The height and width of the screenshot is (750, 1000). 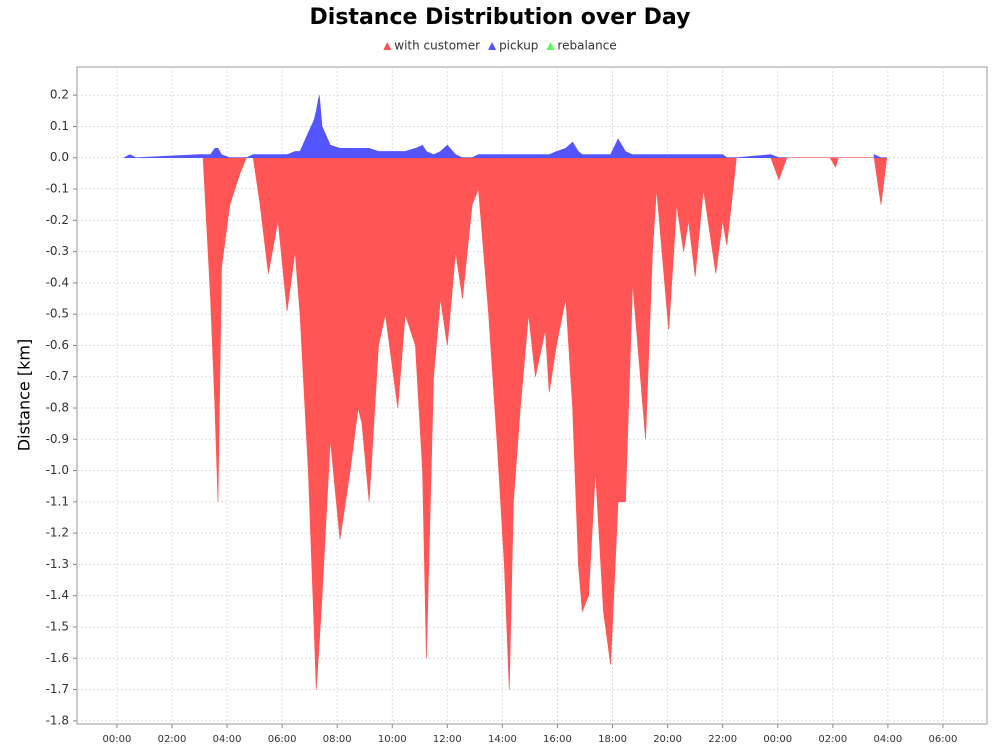 I want to click on y-tick-label: -0.5, so click(x=57, y=314).